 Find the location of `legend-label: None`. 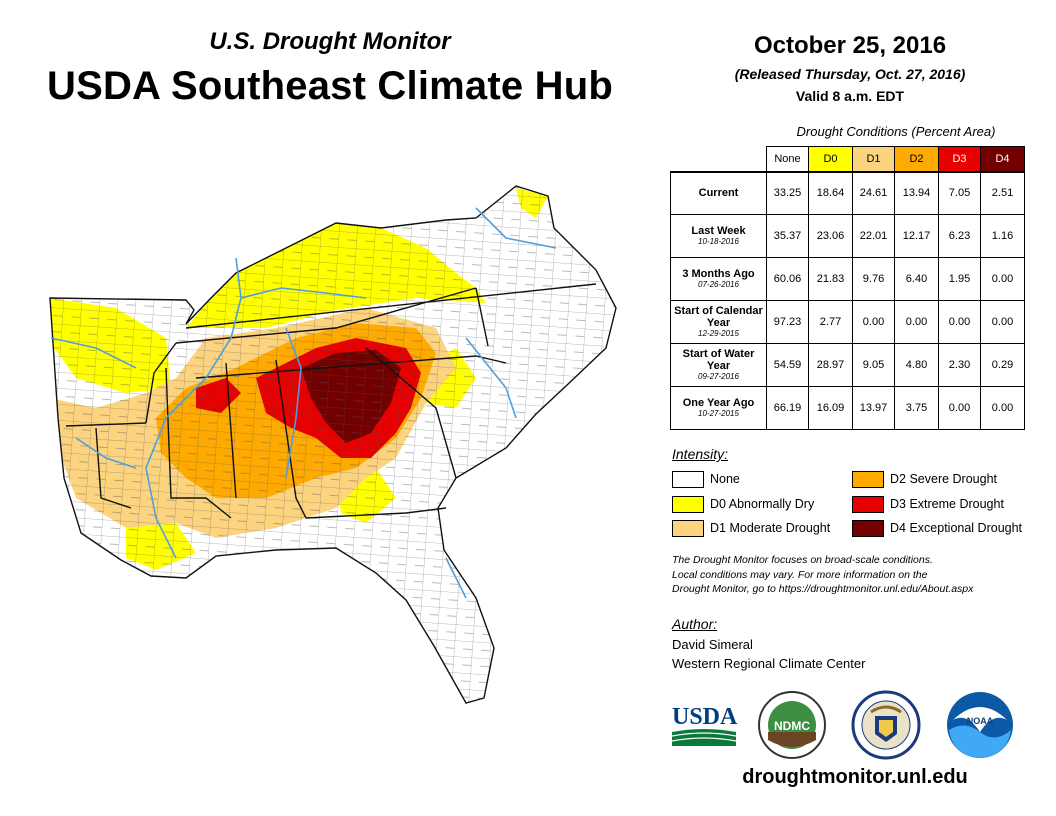

legend-label: None is located at coordinates (725, 479).